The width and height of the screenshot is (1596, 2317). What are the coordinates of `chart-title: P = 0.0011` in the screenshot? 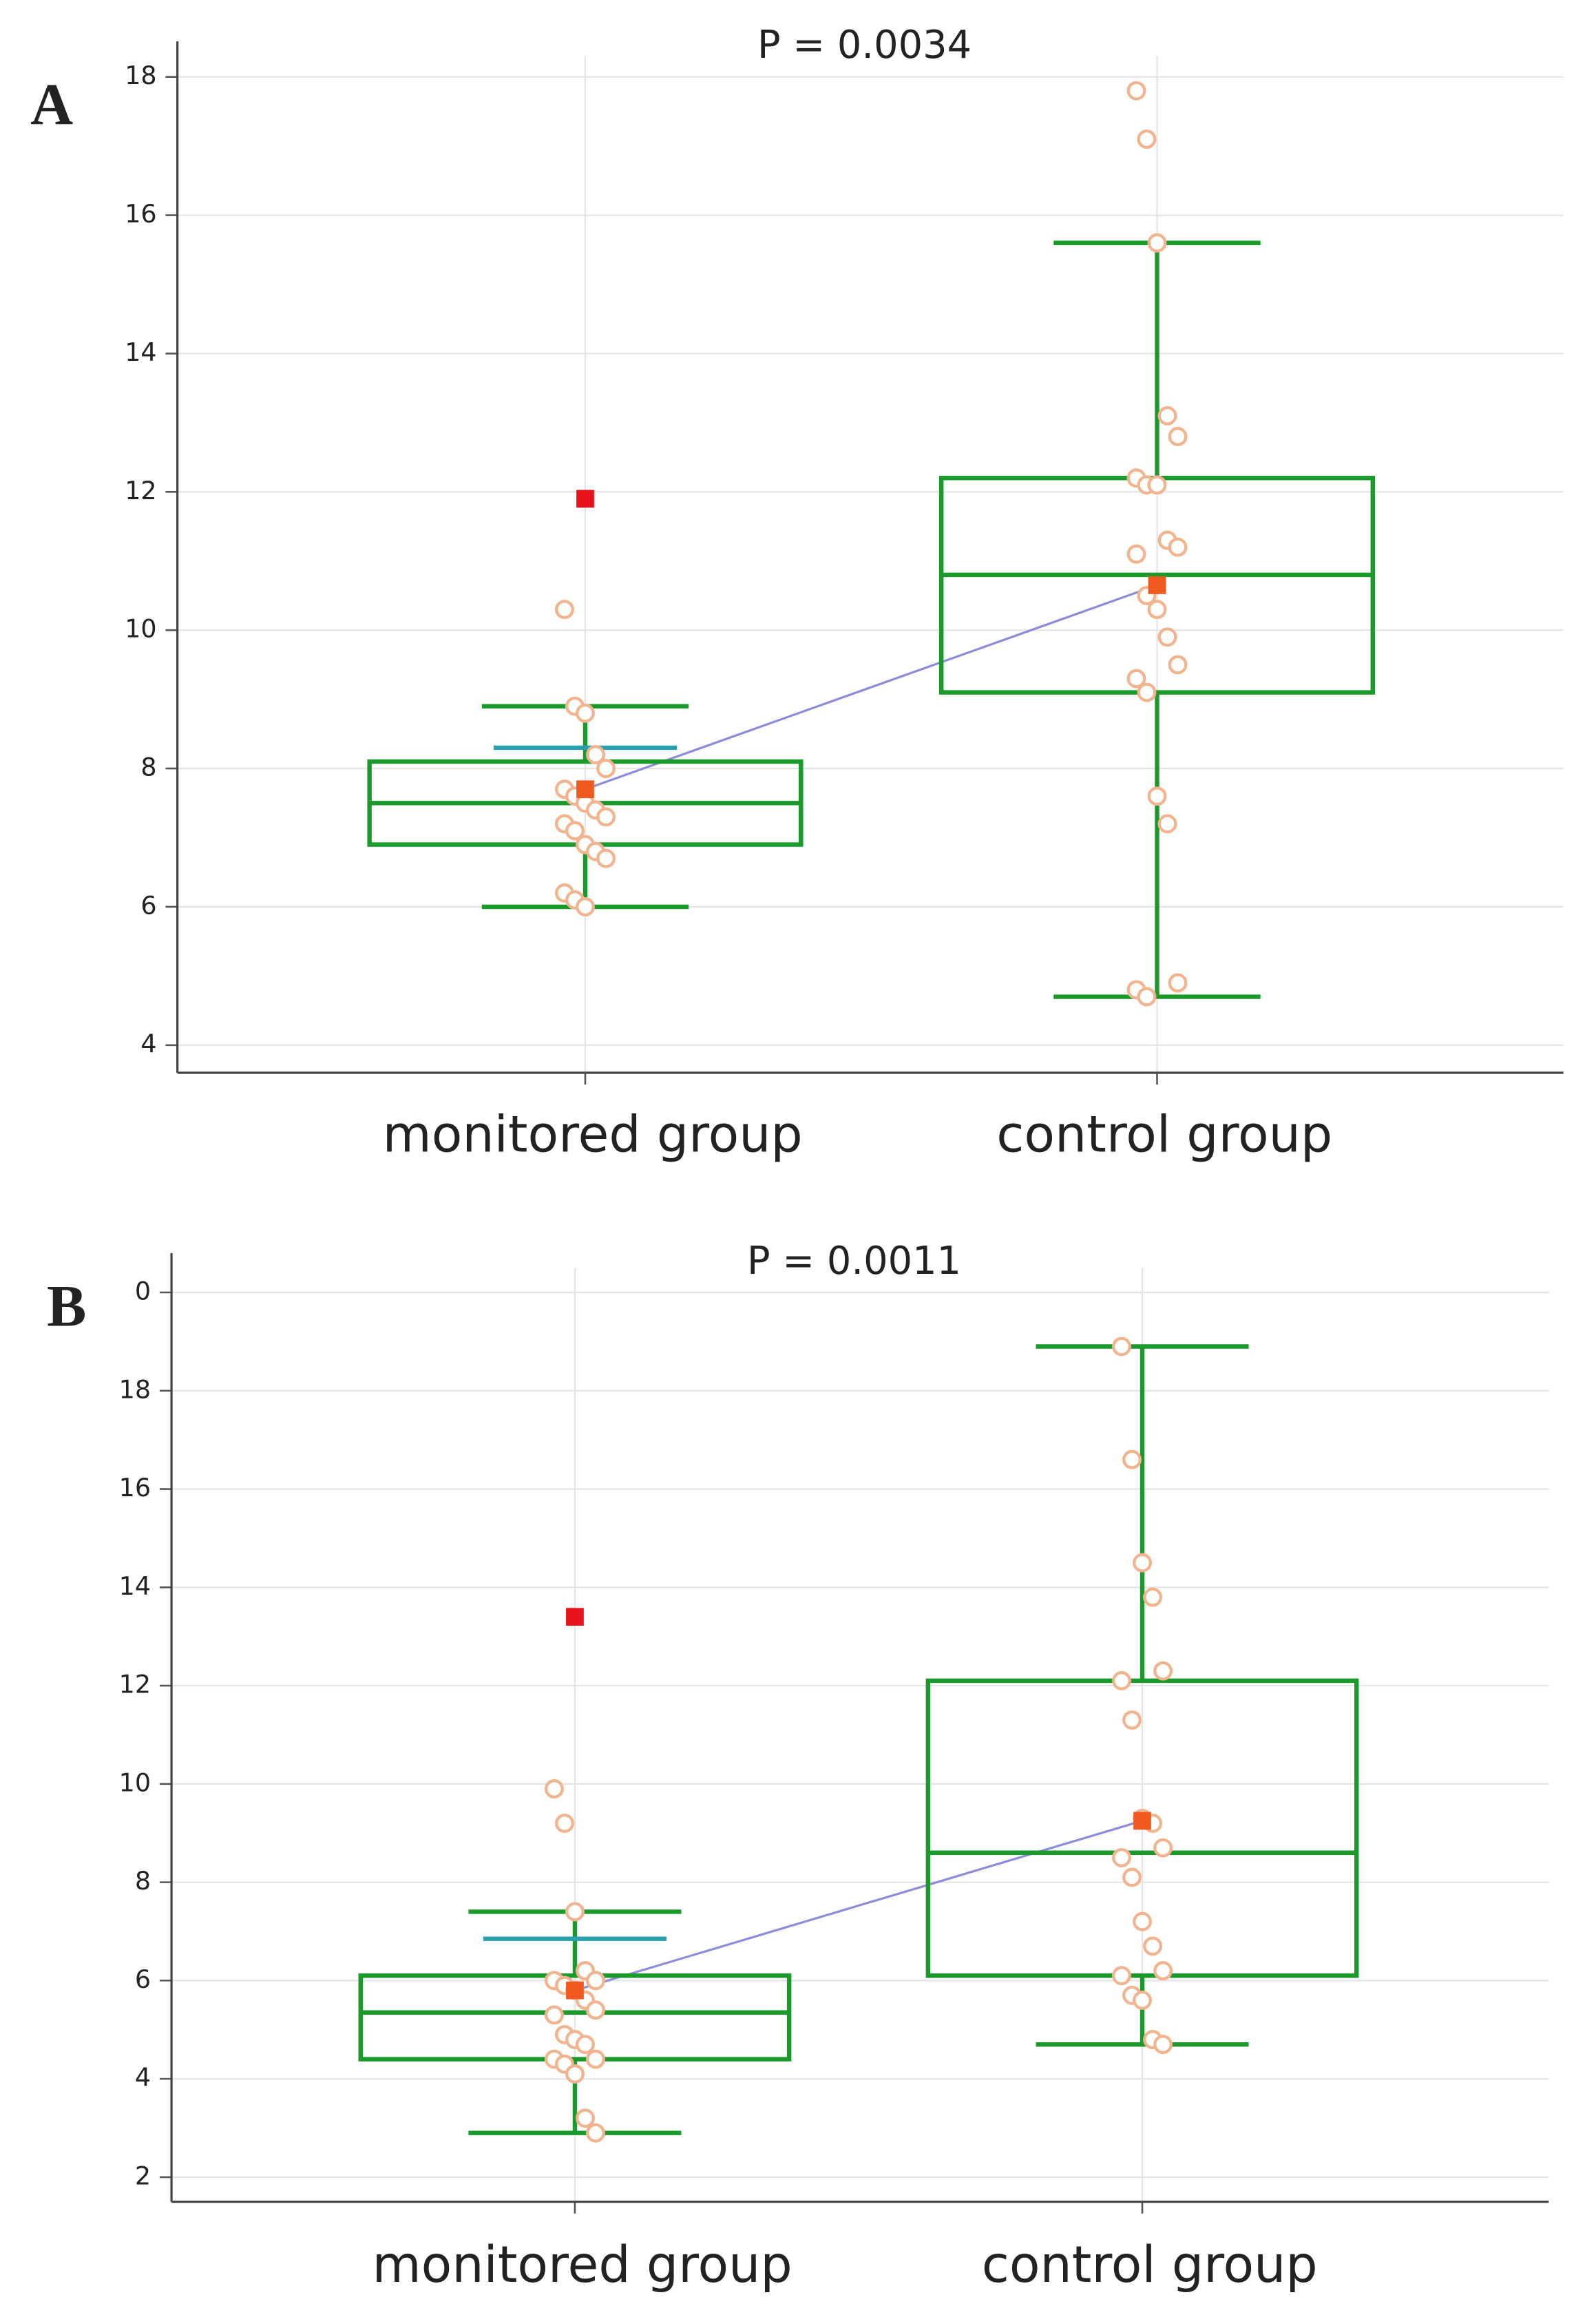 It's located at (854, 1261).